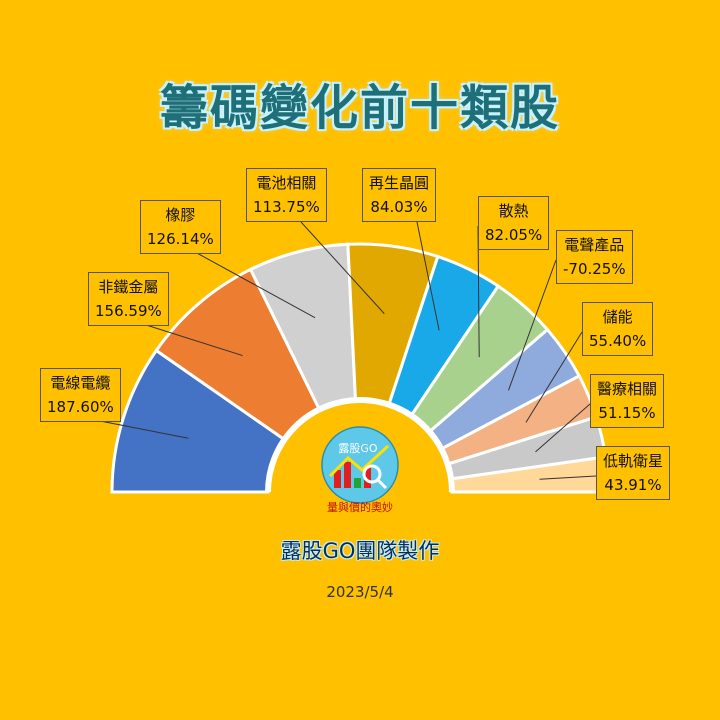 The height and width of the screenshot is (720, 720). I want to click on category-label: 電線電纜, so click(80, 383).